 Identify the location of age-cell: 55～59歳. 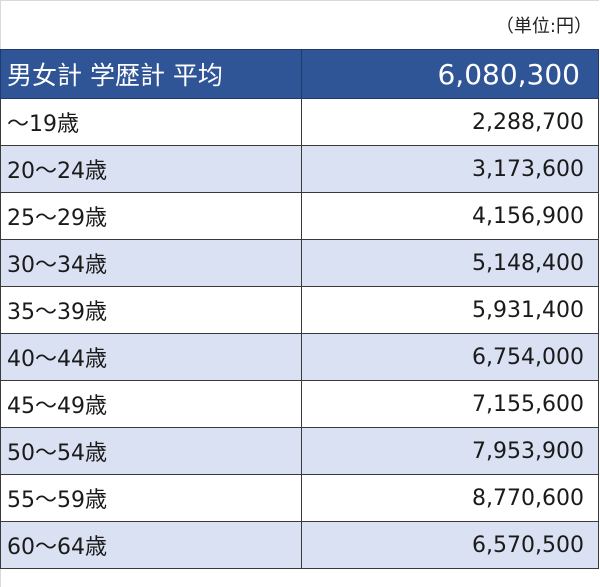
(151, 498).